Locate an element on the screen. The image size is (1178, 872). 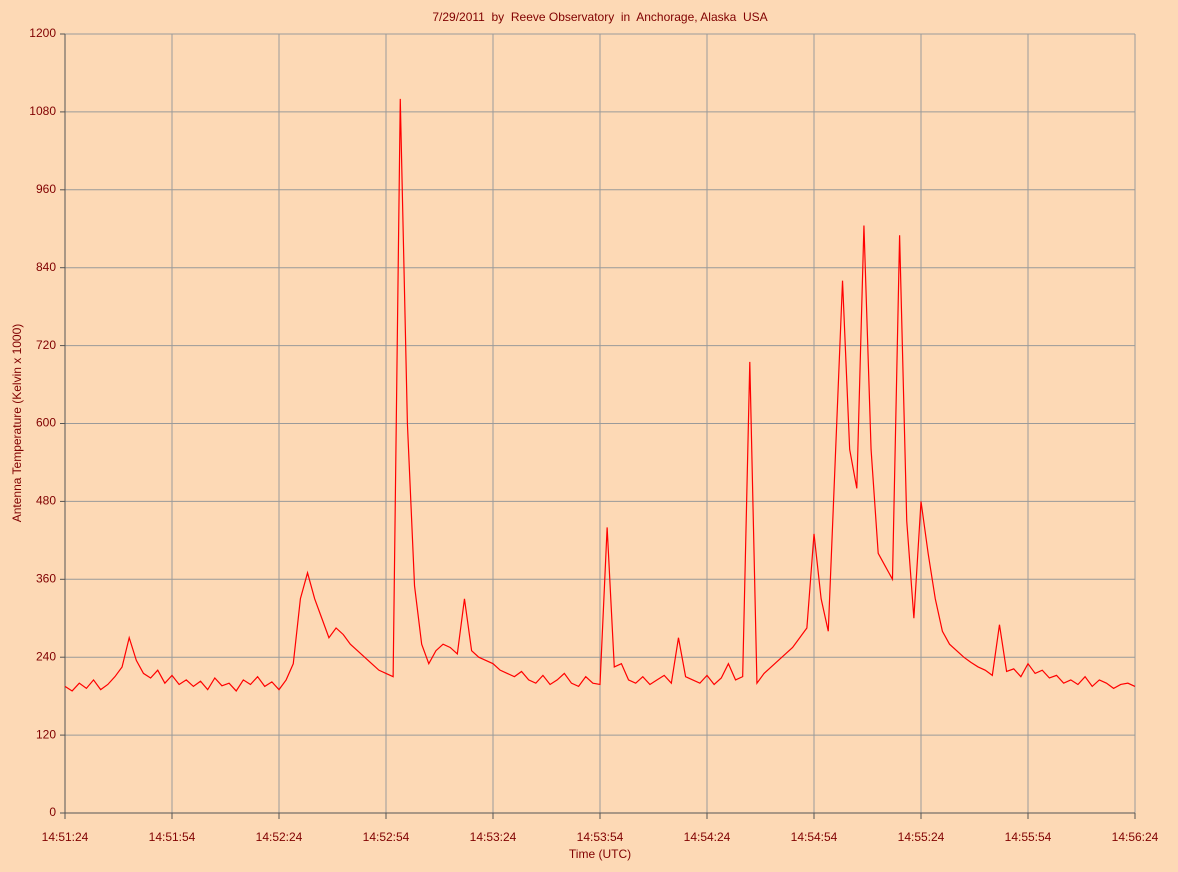
y-tick-label: 240 is located at coordinates (46, 656).